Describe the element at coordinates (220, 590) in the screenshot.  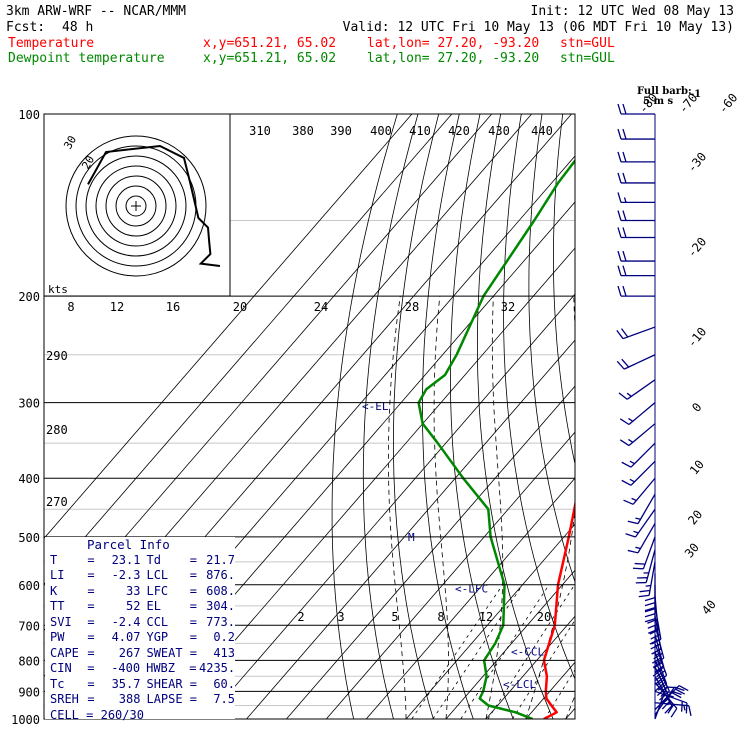
I see `parcel-value: 608.` at that location.